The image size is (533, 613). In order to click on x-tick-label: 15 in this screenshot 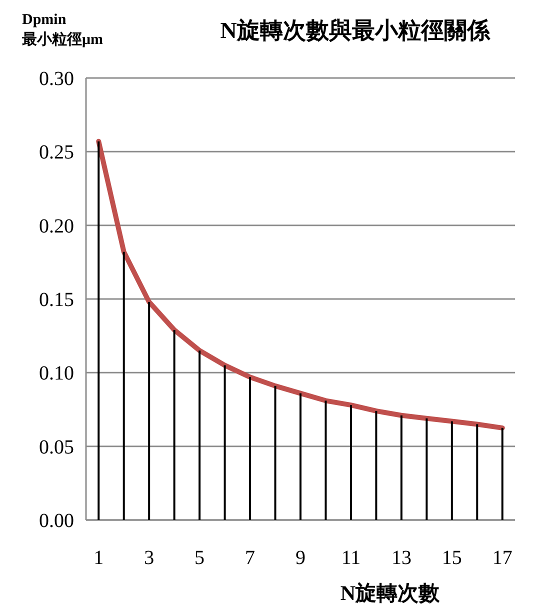, I will do `click(452, 558)`.